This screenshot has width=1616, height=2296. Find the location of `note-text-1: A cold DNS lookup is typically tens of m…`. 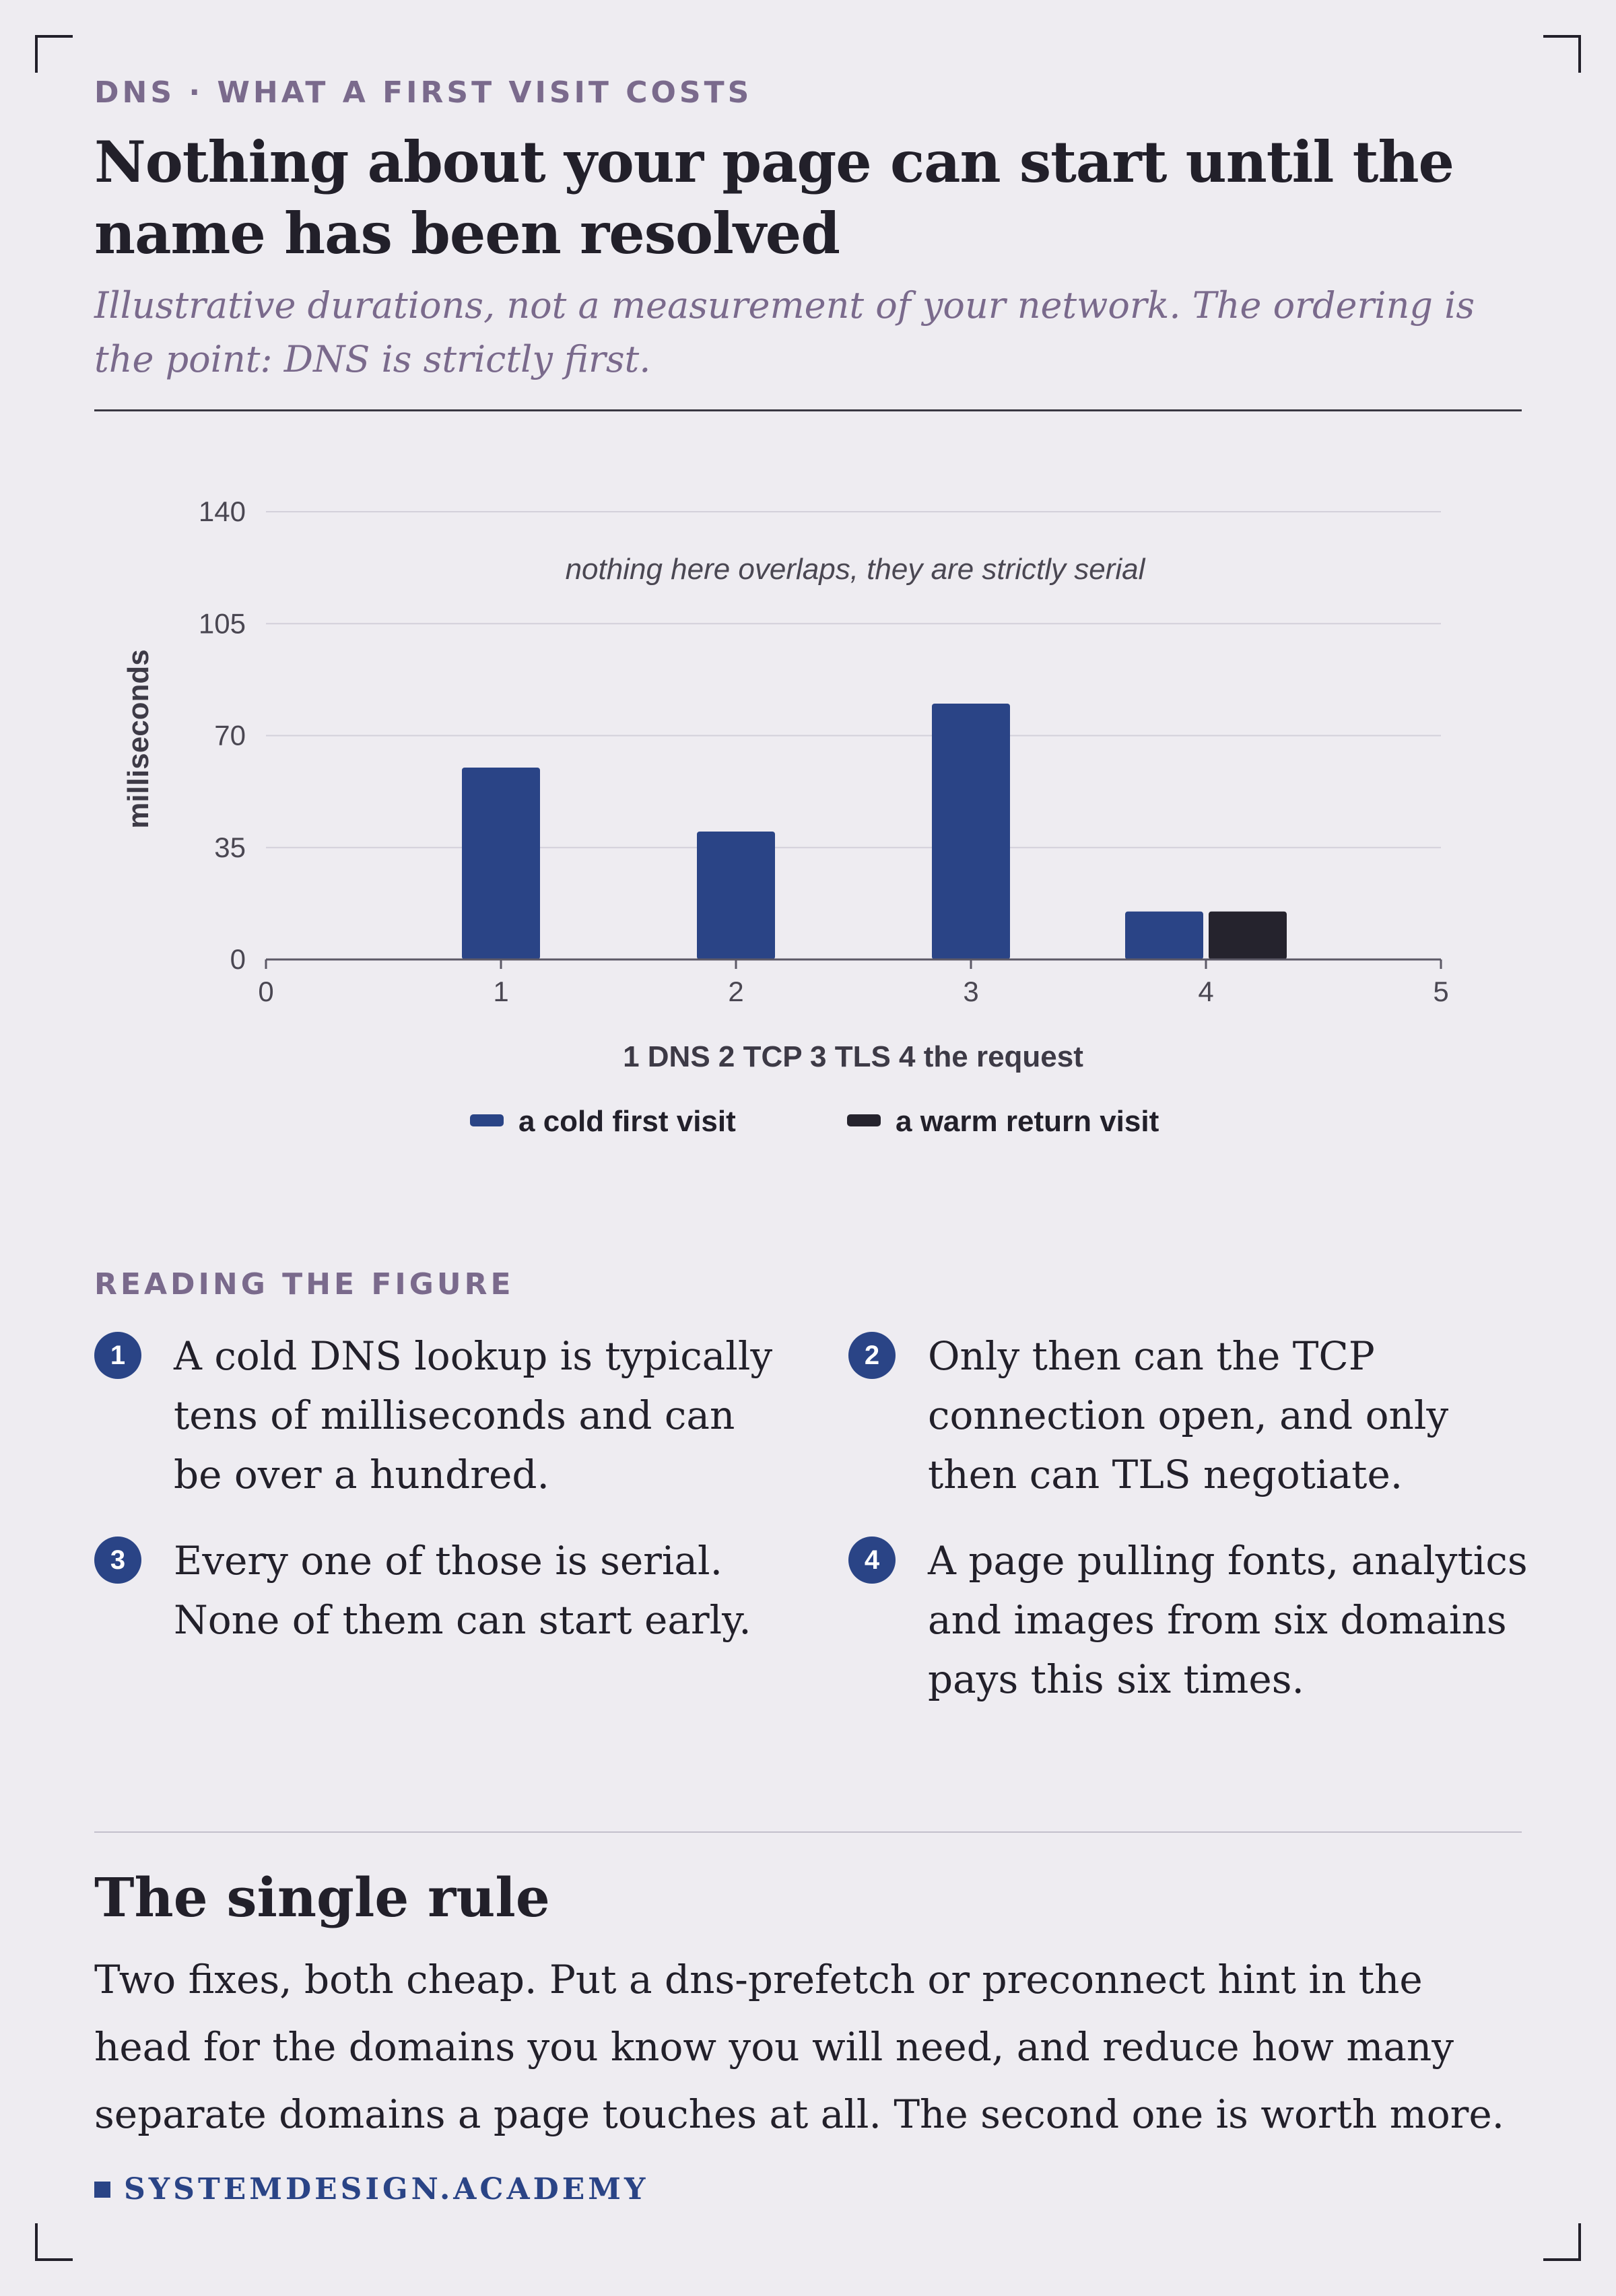

note-text-1: A cold DNS lookup is typically tens of m… is located at coordinates (473, 1415).